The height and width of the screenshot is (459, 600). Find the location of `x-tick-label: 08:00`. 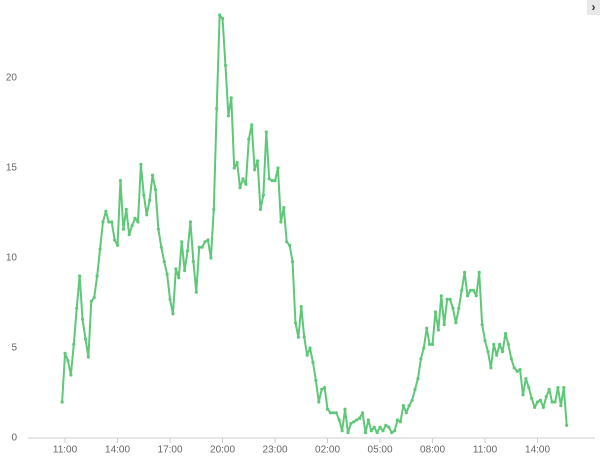

x-tick-label: 08:00 is located at coordinates (432, 450).